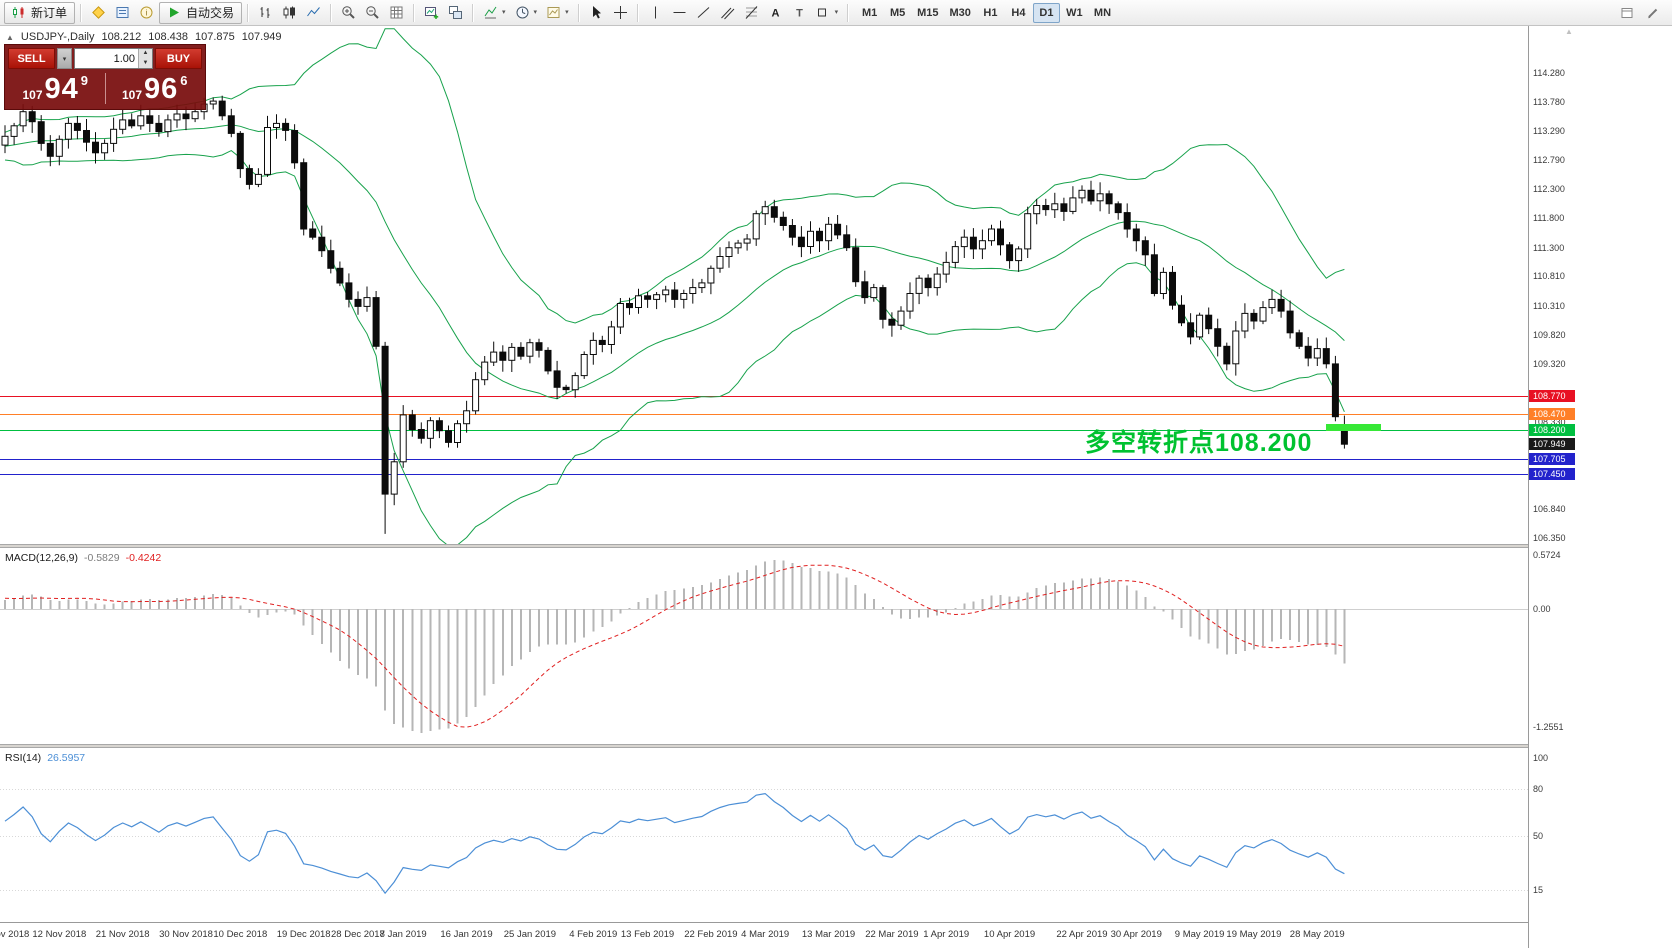 Image resolution: width=1672 pixels, height=948 pixels. What do you see at coordinates (98, 13) in the screenshot?
I see `market-watch-button` at bounding box center [98, 13].